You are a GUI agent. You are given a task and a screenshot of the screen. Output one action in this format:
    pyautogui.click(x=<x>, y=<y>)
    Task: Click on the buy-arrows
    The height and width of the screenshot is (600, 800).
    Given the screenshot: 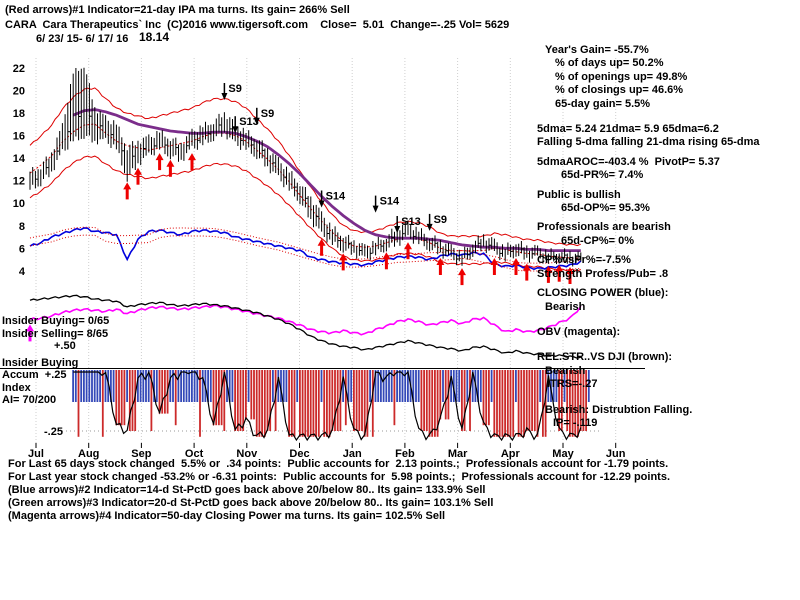 What is the action you would take?
    pyautogui.click(x=348, y=219)
    